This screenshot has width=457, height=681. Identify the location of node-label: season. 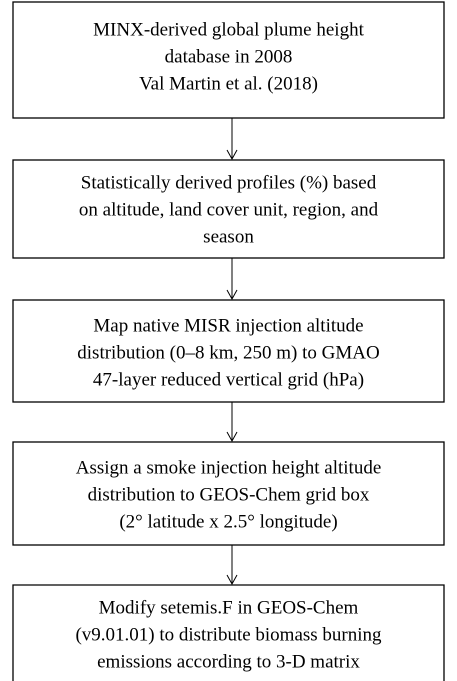
(228, 236).